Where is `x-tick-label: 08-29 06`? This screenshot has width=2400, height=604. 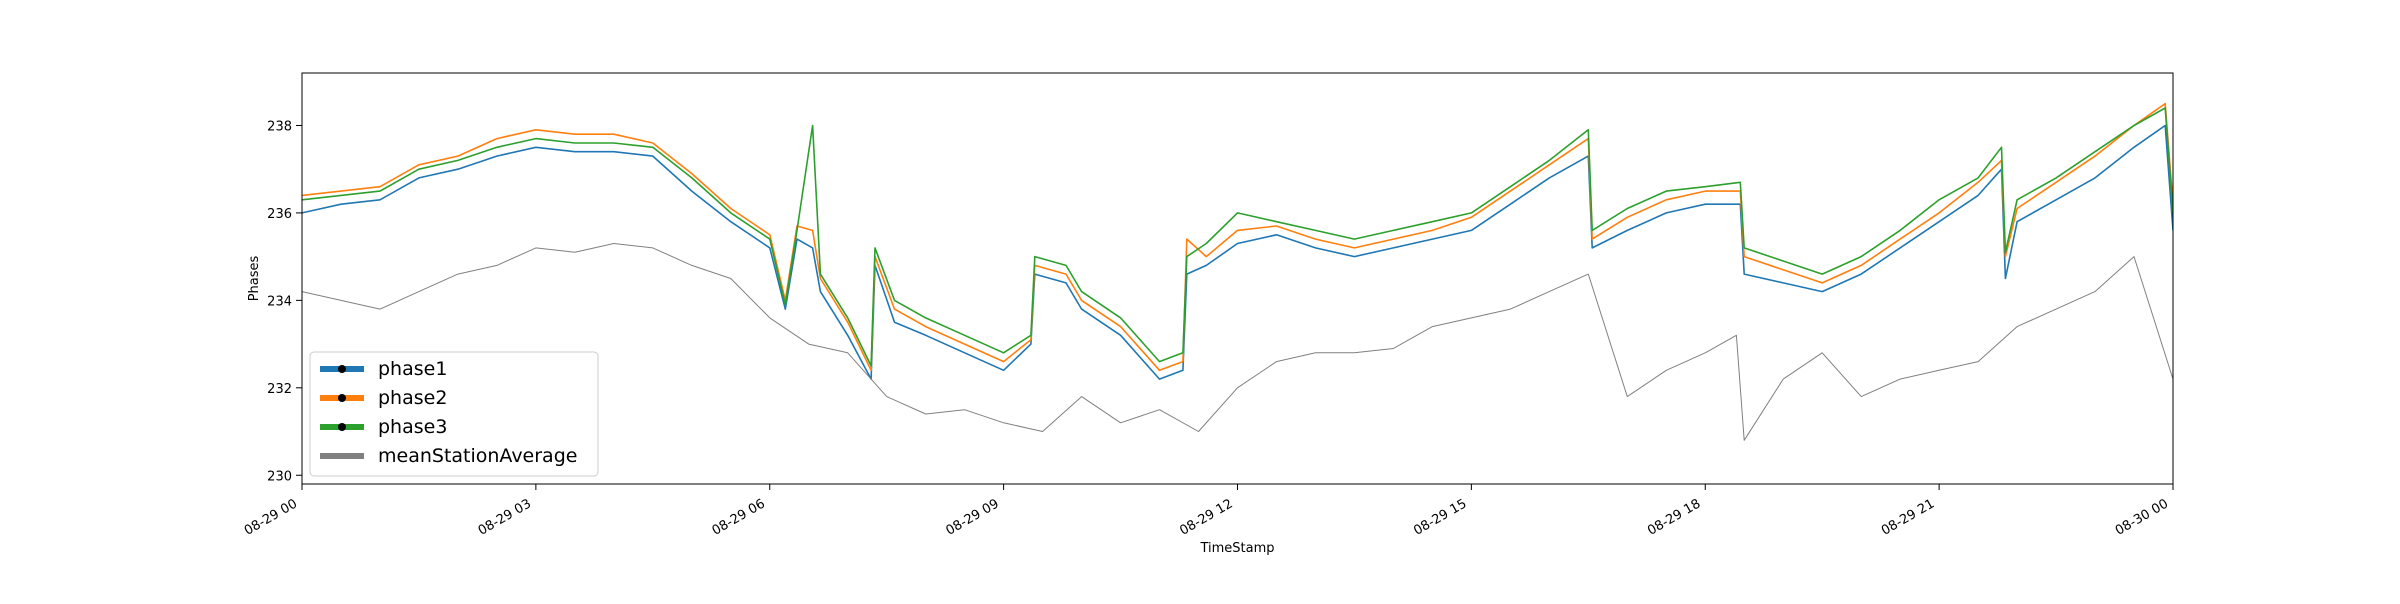
x-tick-label: 08-29 06 is located at coordinates (739, 517).